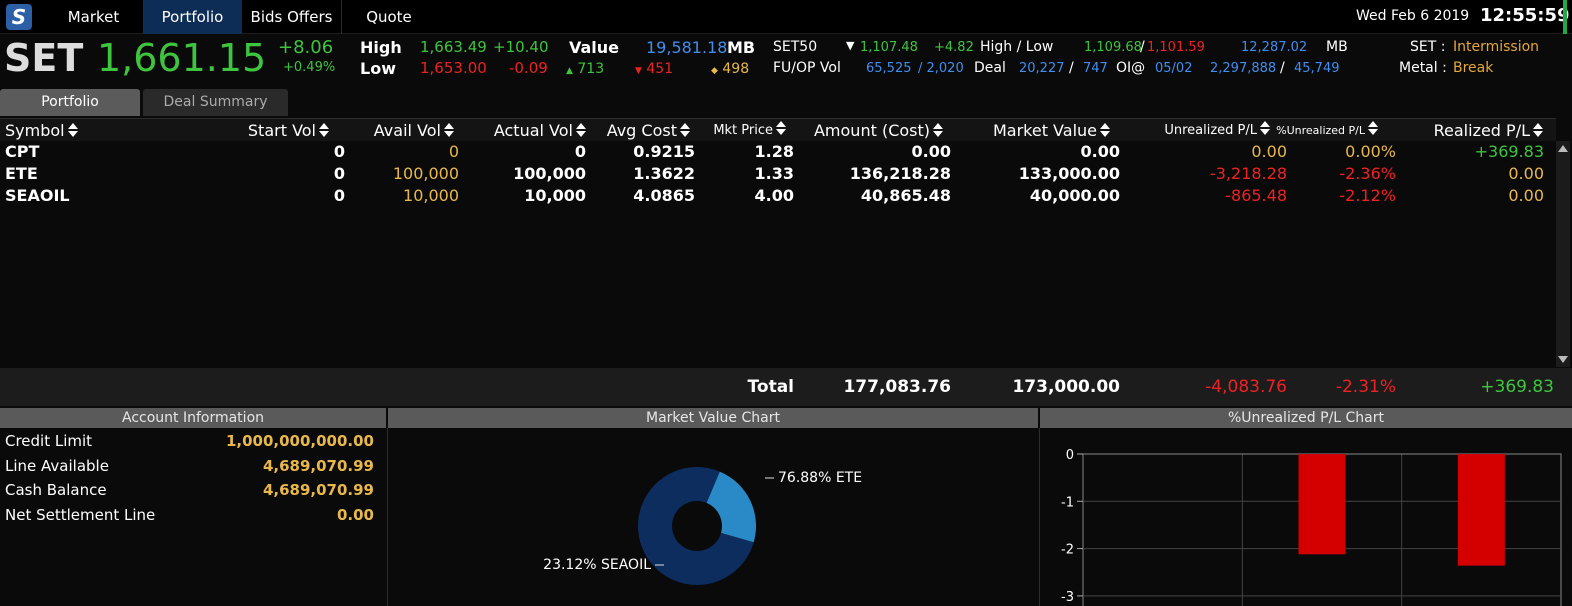 The height and width of the screenshot is (606, 1572). I want to click on unchanged-count: ◆ 498, so click(730, 69).